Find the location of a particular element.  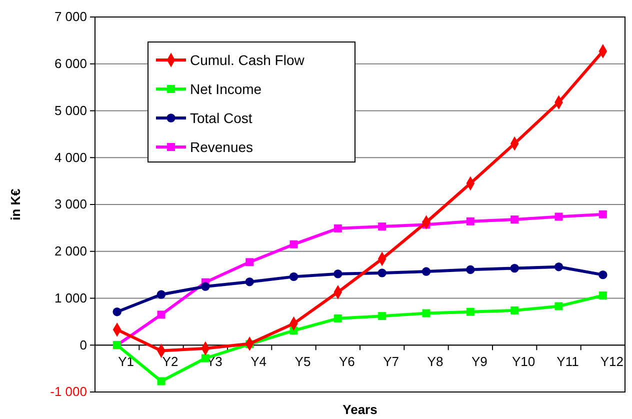

y-tick-label: 7 000 is located at coordinates (70, 16).